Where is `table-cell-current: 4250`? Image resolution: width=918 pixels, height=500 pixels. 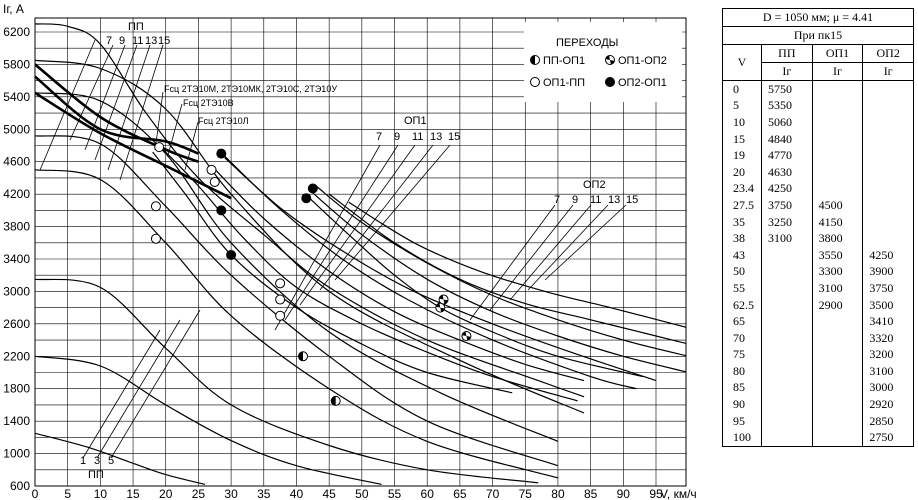
table-cell-current: 4250 is located at coordinates (787, 189).